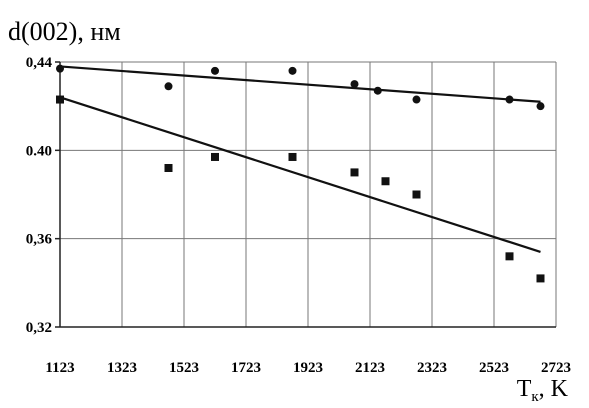  I want to click on y-tick-label: 0,36, so click(39, 240).